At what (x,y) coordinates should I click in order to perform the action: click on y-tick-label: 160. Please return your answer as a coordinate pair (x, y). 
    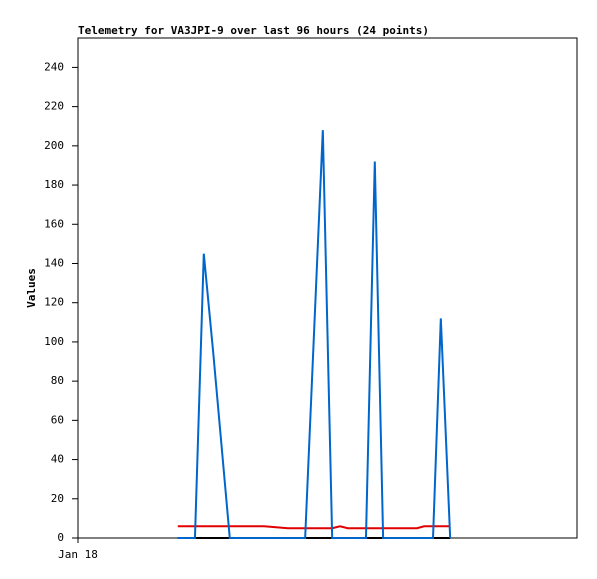
    Looking at the image, I should click on (54, 223).